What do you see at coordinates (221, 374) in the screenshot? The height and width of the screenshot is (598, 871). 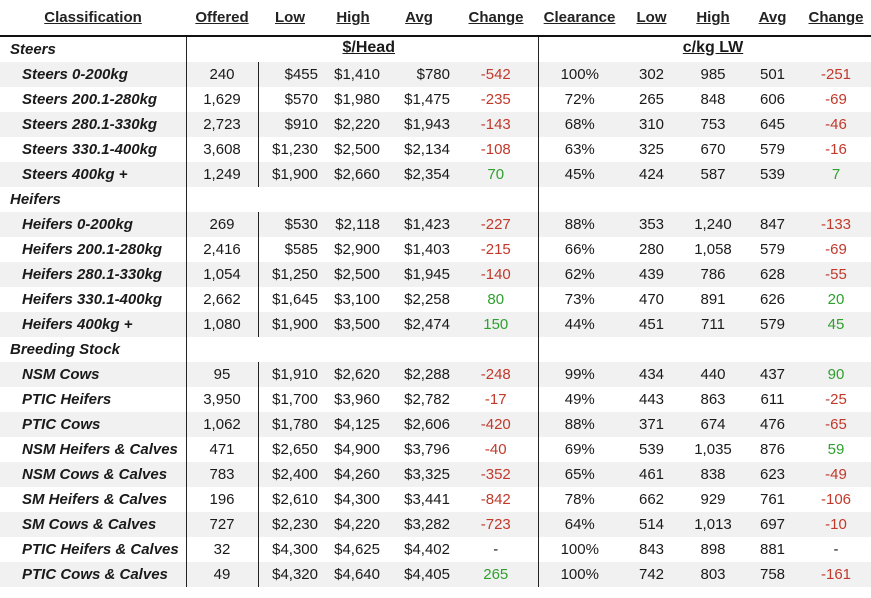 I see `row-offered: 95` at bounding box center [221, 374].